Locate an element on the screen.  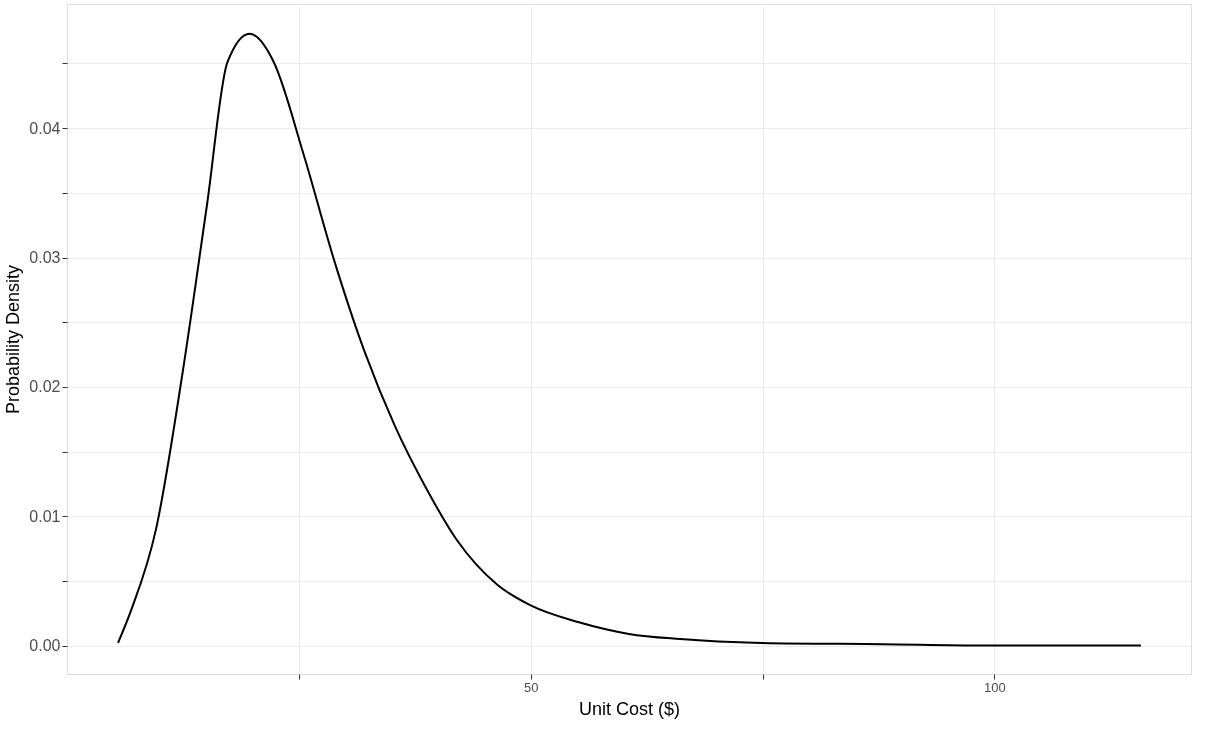
y-tick-label: 0.04 is located at coordinates (45, 128).